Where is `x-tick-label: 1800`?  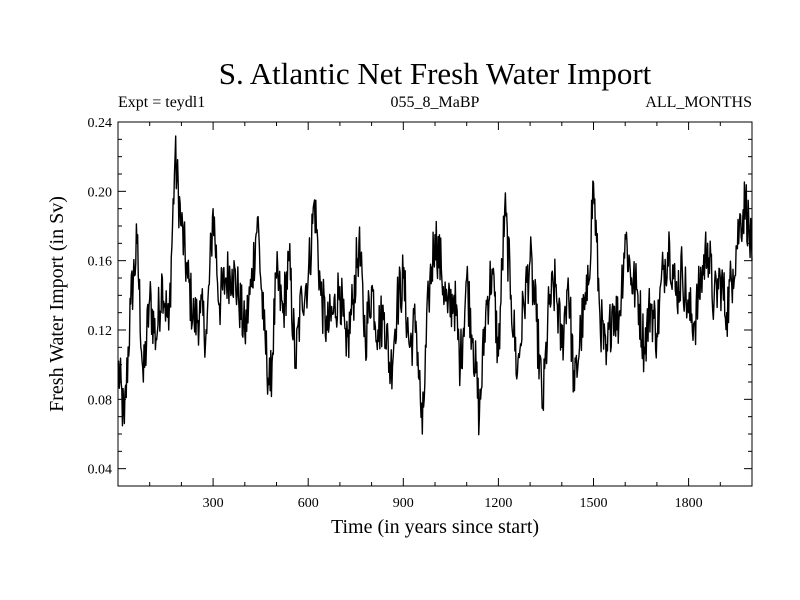
x-tick-label: 1800 is located at coordinates (689, 503).